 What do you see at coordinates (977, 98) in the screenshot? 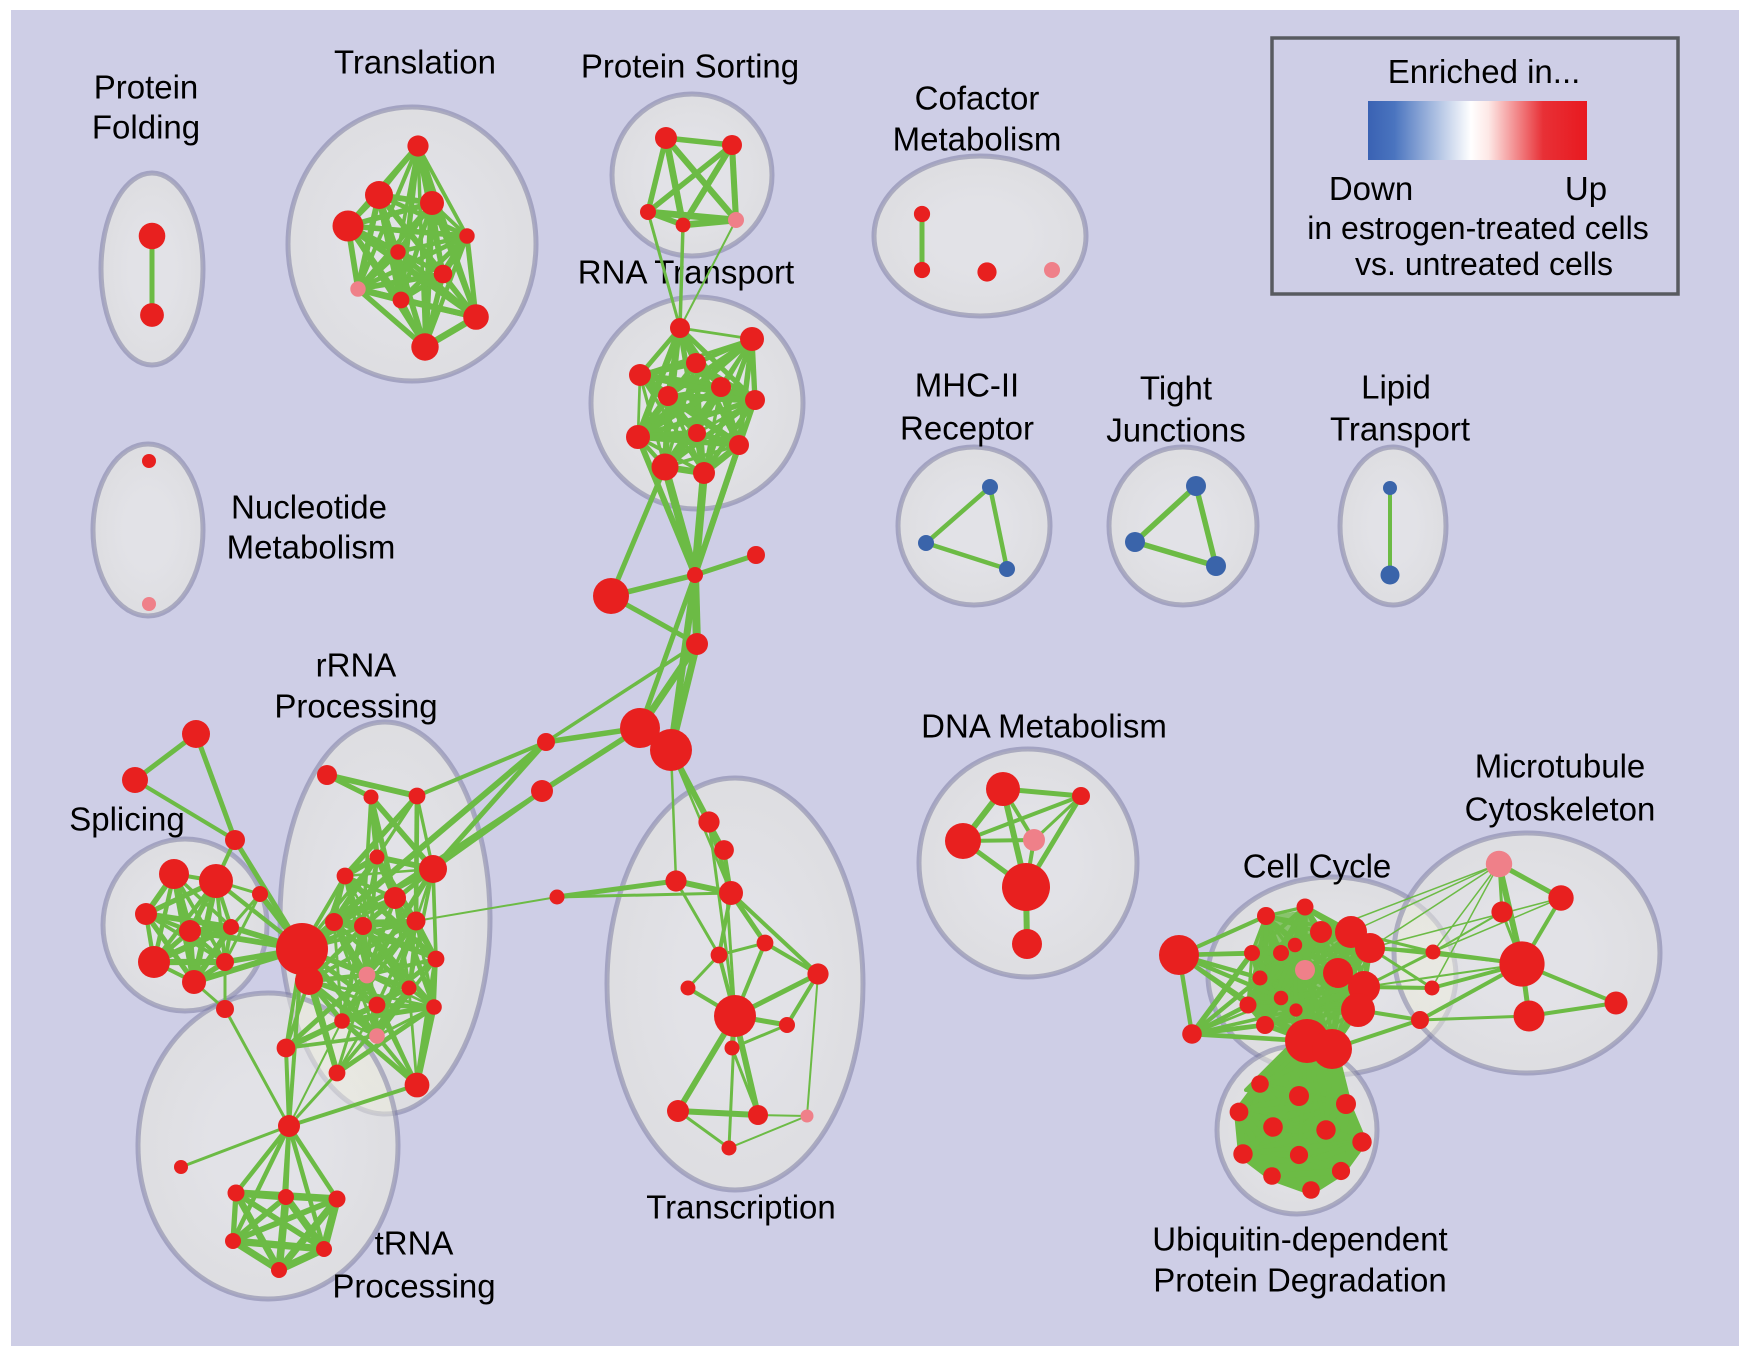
I see `svg-text: Cofactor` at bounding box center [977, 98].